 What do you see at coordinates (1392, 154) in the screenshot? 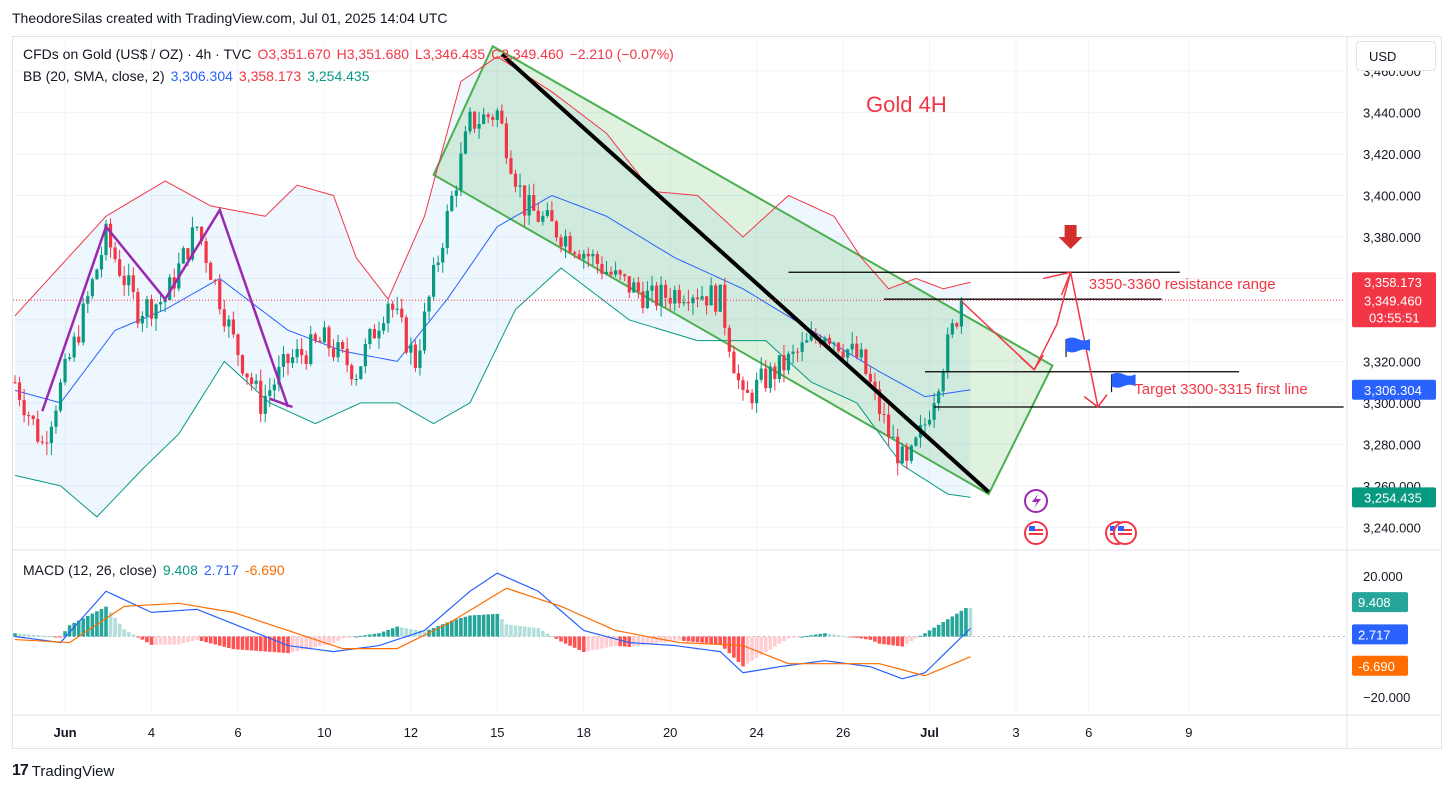
I see `price-tick-label: 3,420.000` at bounding box center [1392, 154].